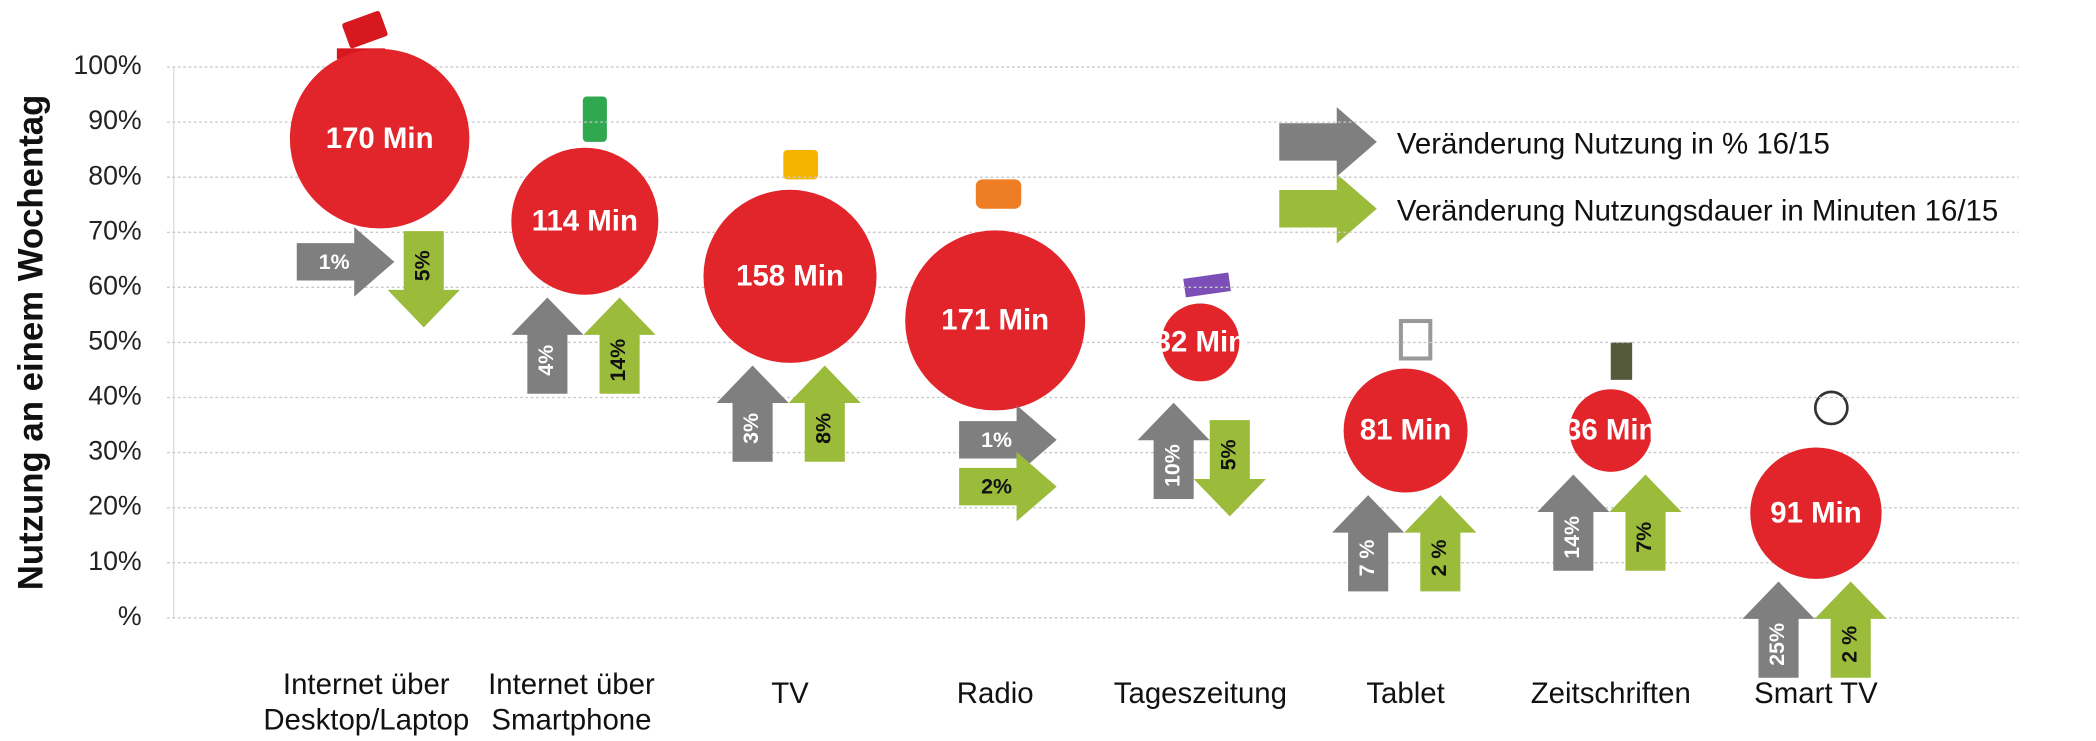  I want to click on arrow-label: 7 %, so click(1367, 558).